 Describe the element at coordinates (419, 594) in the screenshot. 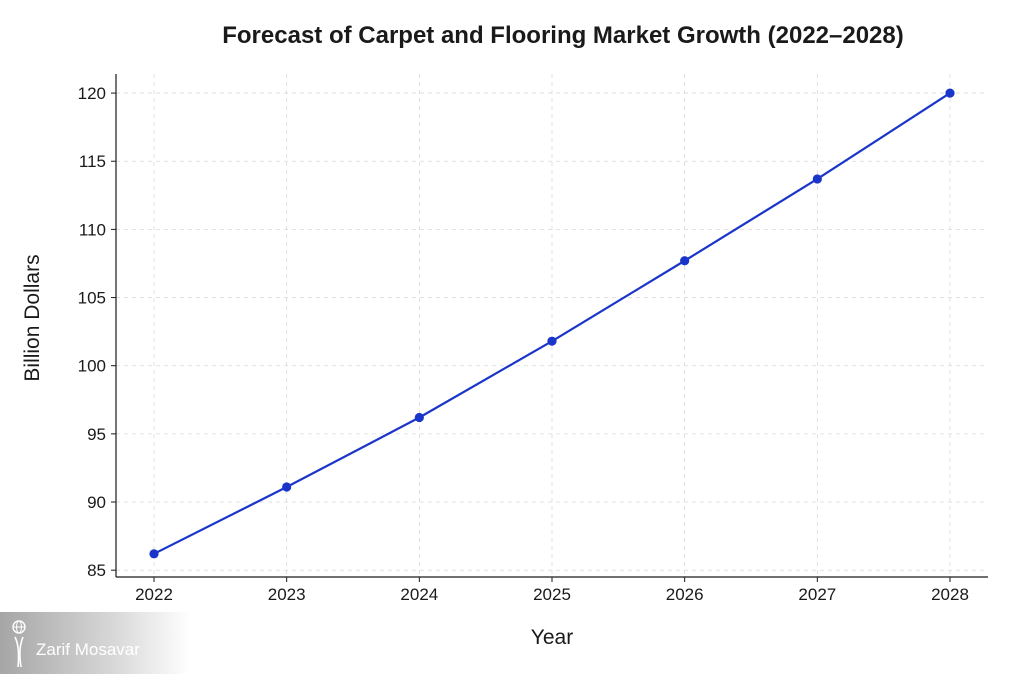

I see `x-tick-label: 2024` at that location.